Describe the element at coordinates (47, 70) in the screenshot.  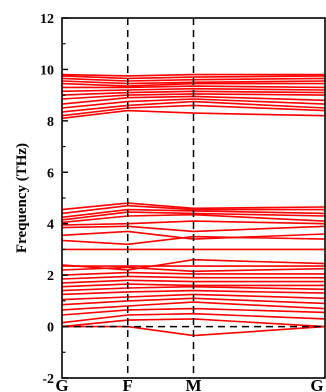
I see `y-tick-label: 10` at that location.